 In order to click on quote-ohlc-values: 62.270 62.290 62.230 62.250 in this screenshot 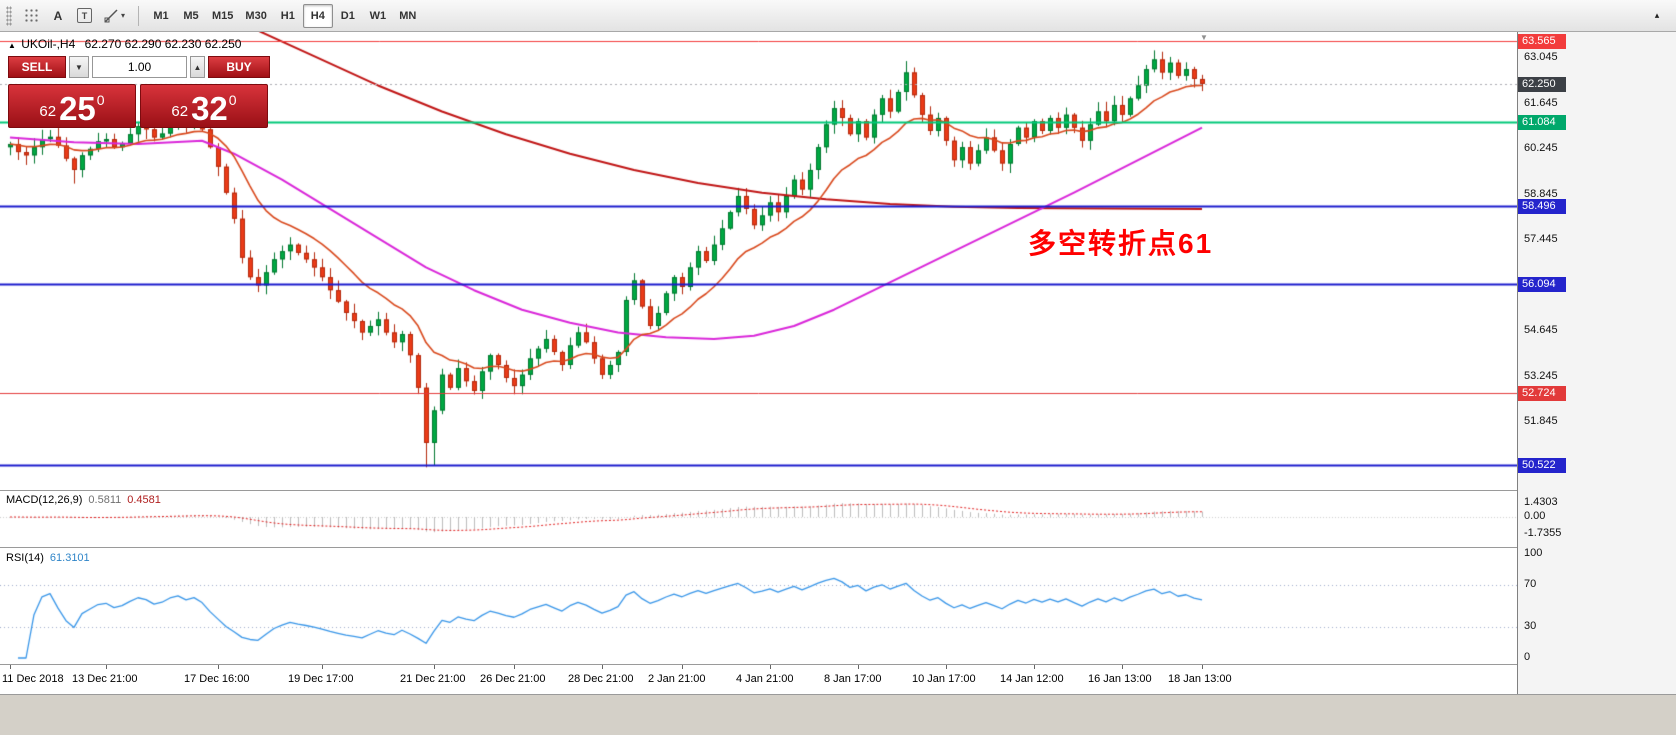, I will do `click(163, 44)`.